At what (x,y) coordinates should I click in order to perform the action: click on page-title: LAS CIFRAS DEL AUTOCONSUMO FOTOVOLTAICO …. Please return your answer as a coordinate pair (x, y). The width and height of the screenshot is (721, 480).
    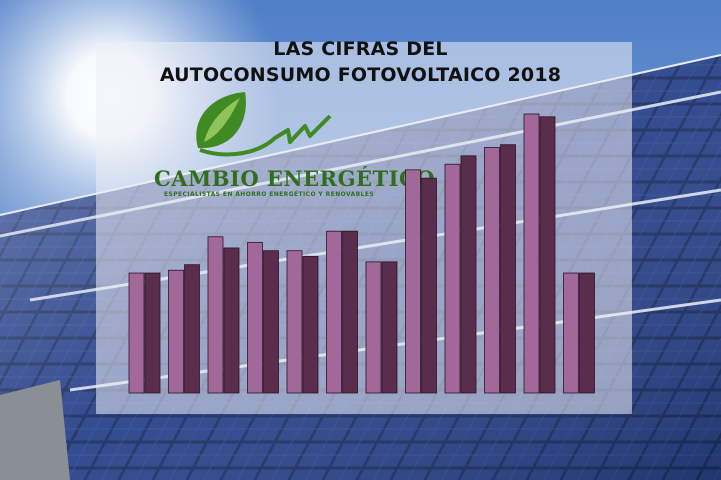
    Looking at the image, I should click on (360, 62).